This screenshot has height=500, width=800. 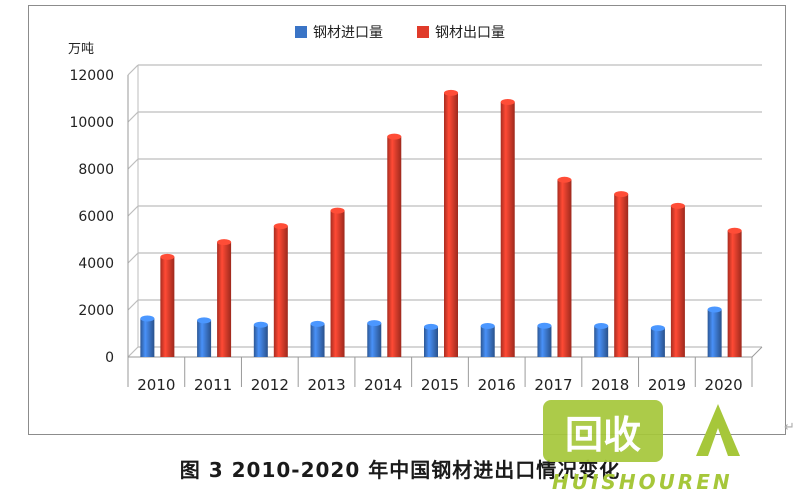 I want to click on export-bar-2012, so click(x=280, y=291).